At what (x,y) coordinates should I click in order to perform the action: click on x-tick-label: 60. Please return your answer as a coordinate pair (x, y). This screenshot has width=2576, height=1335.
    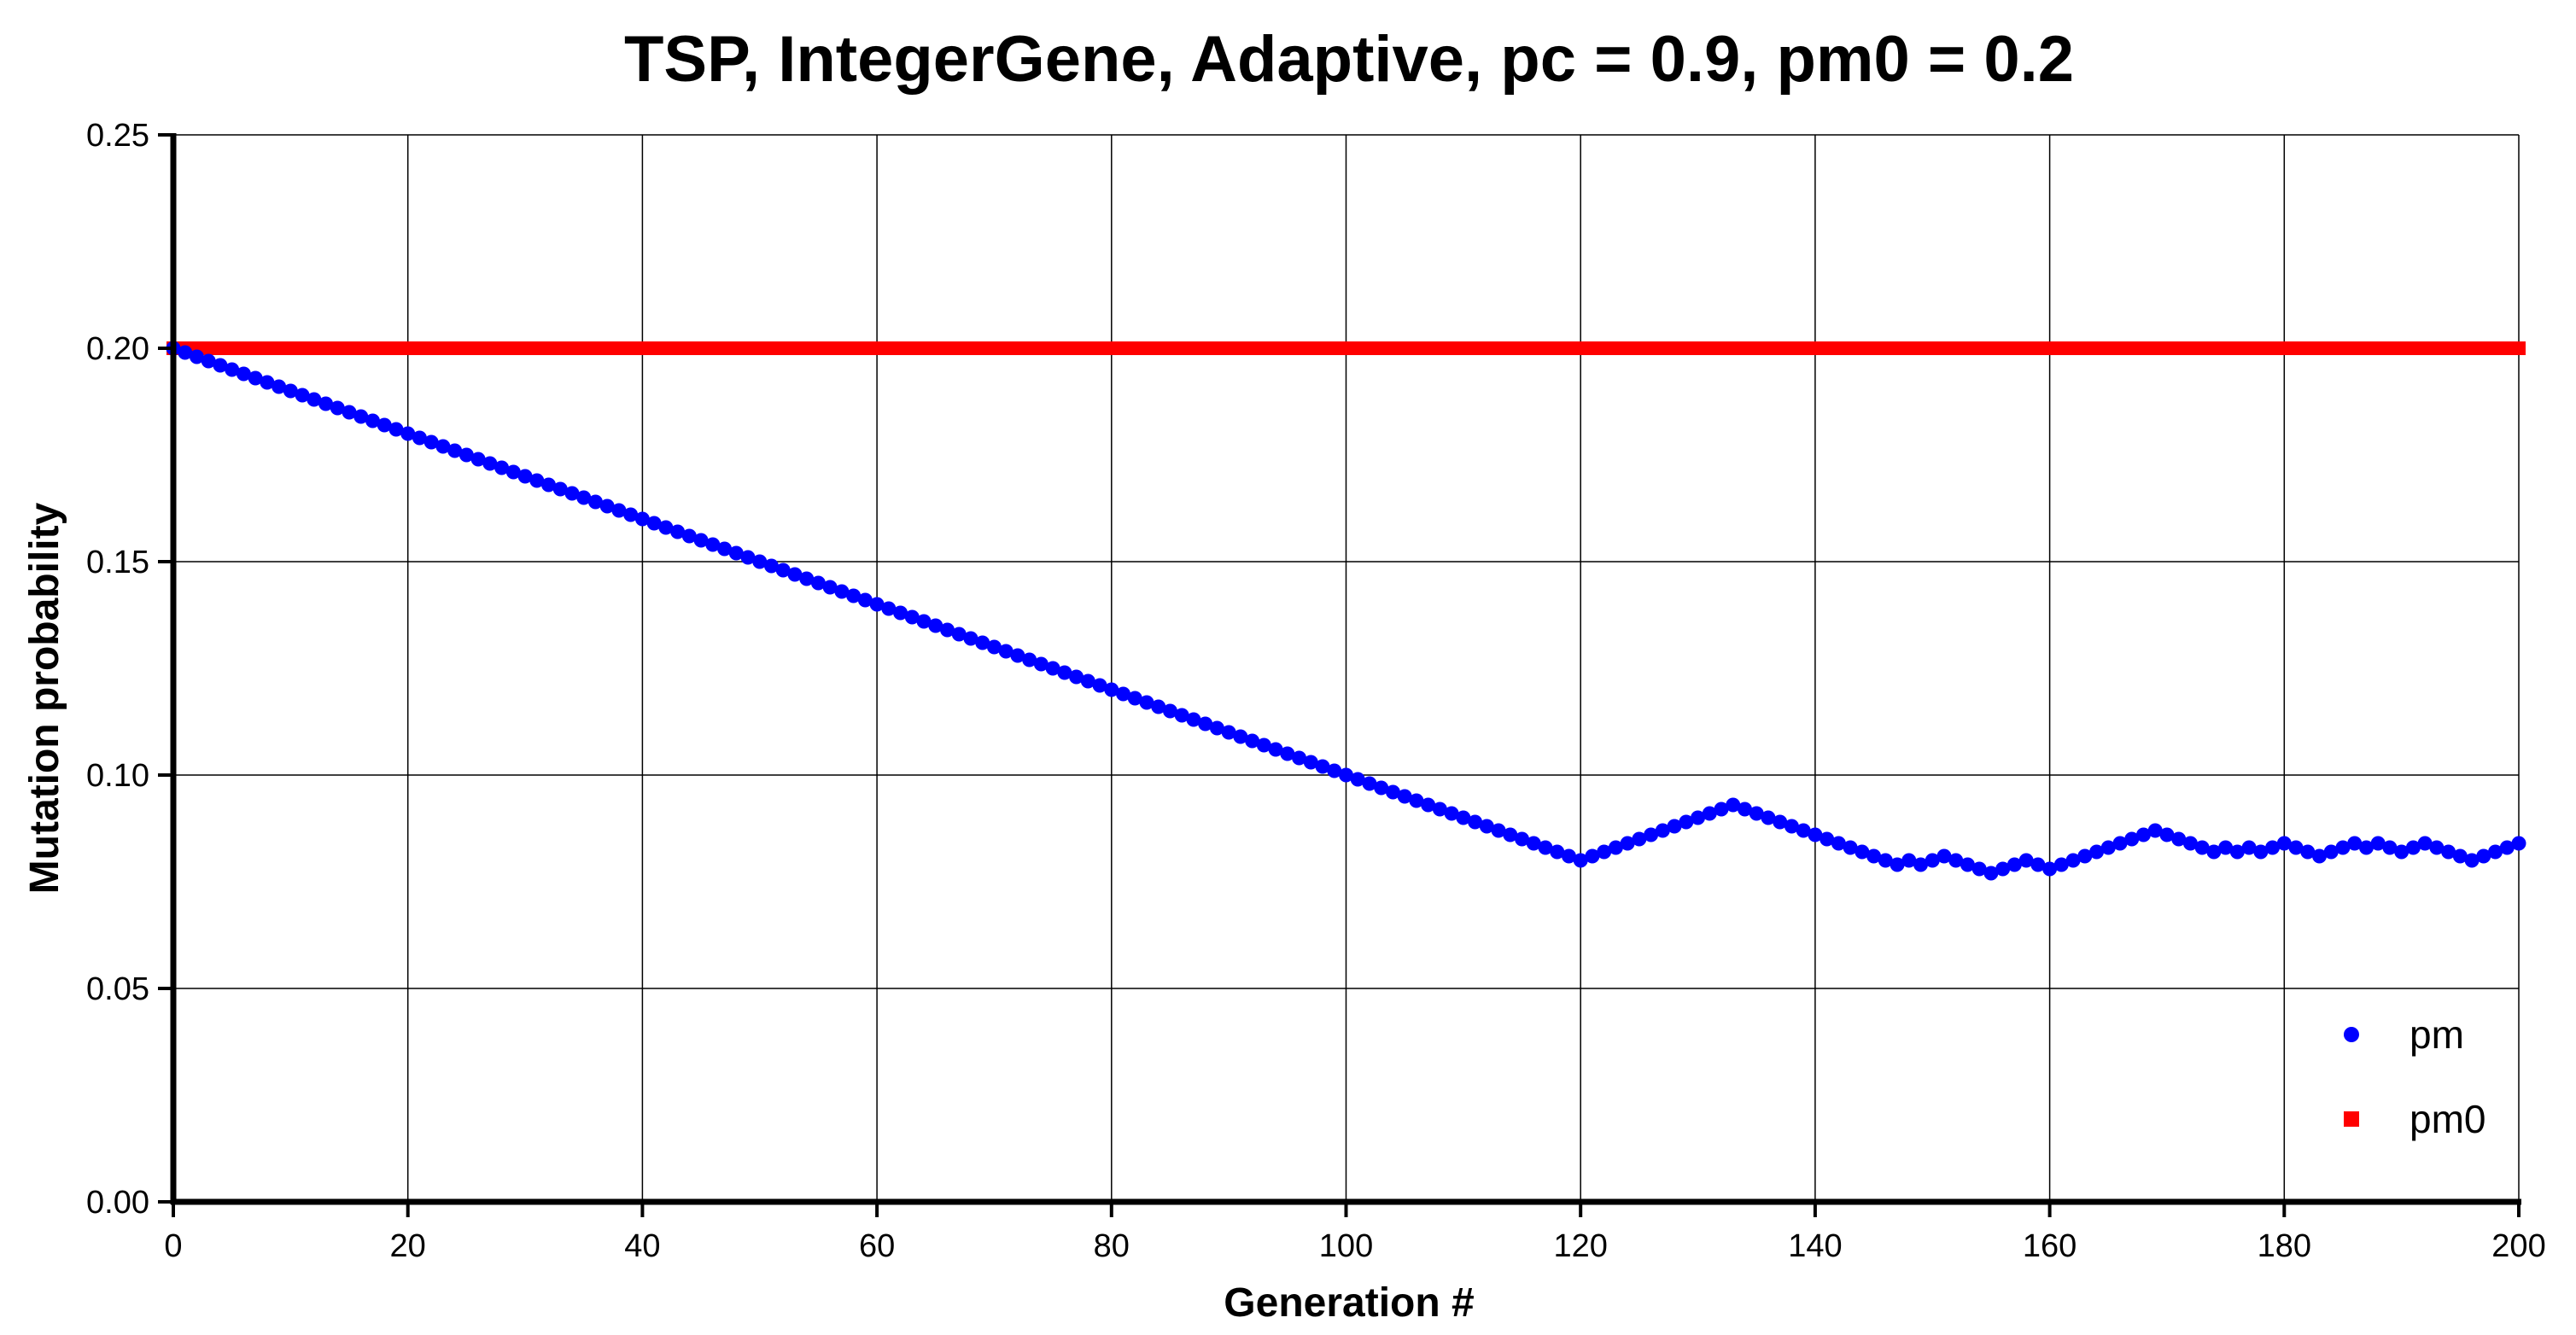
    Looking at the image, I should click on (877, 1246).